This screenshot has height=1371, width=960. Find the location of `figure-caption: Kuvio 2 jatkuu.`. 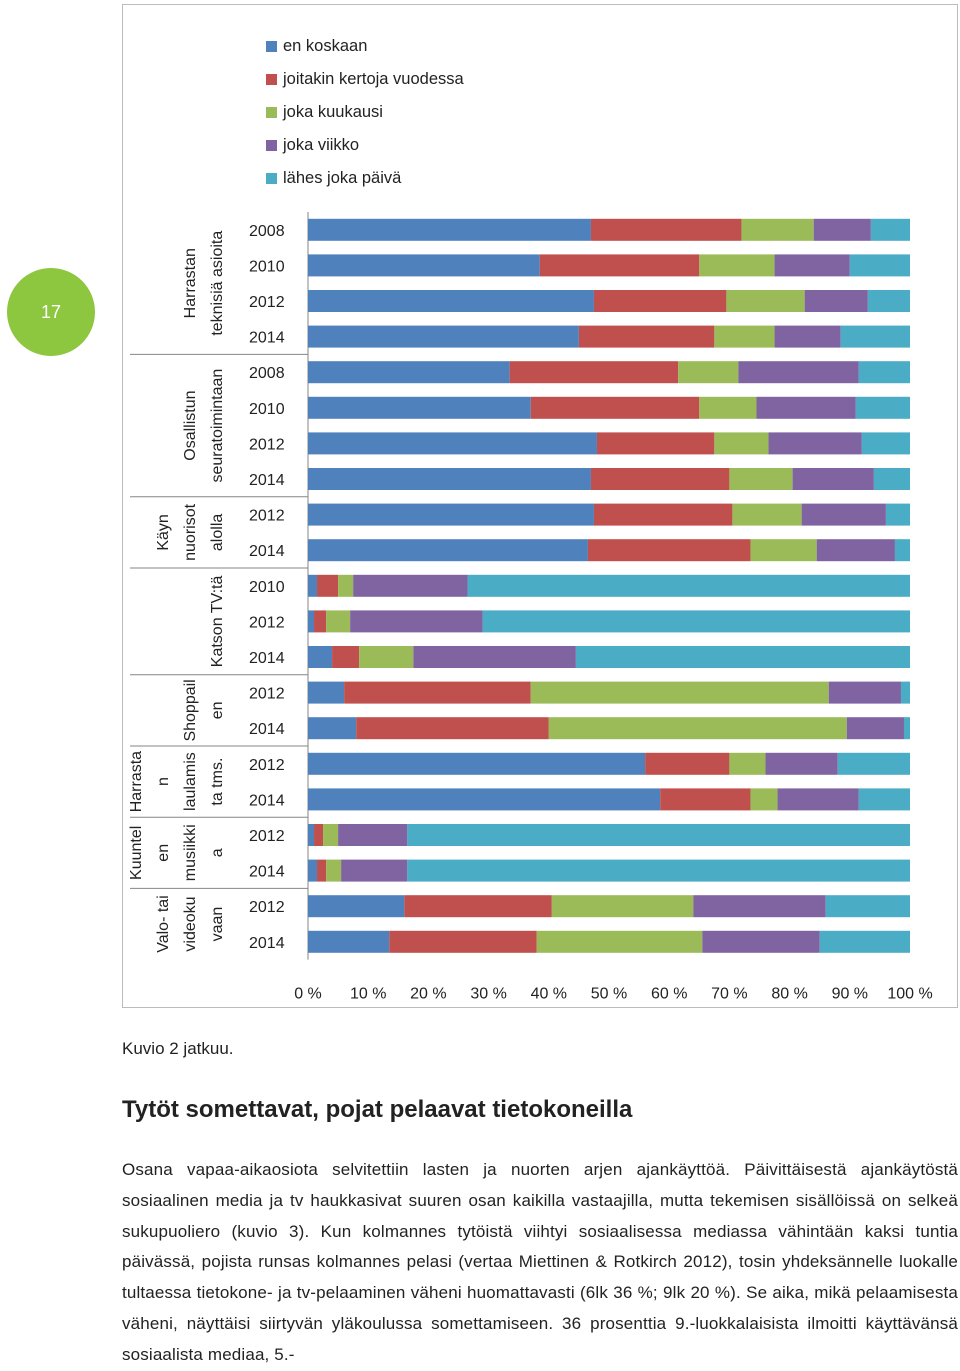

figure-caption: Kuvio 2 jatkuu. is located at coordinates (178, 1048).